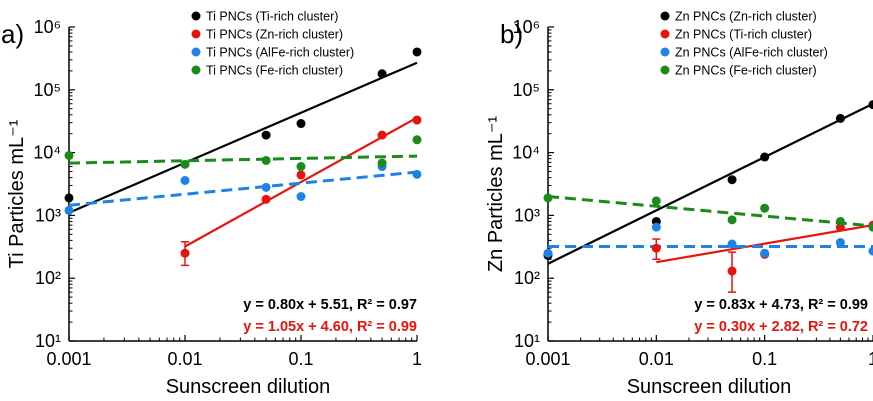  Describe the element at coordinates (496, 194) in the screenshot. I see `y-axis-title: Zn Particles mL⁻¹` at that location.